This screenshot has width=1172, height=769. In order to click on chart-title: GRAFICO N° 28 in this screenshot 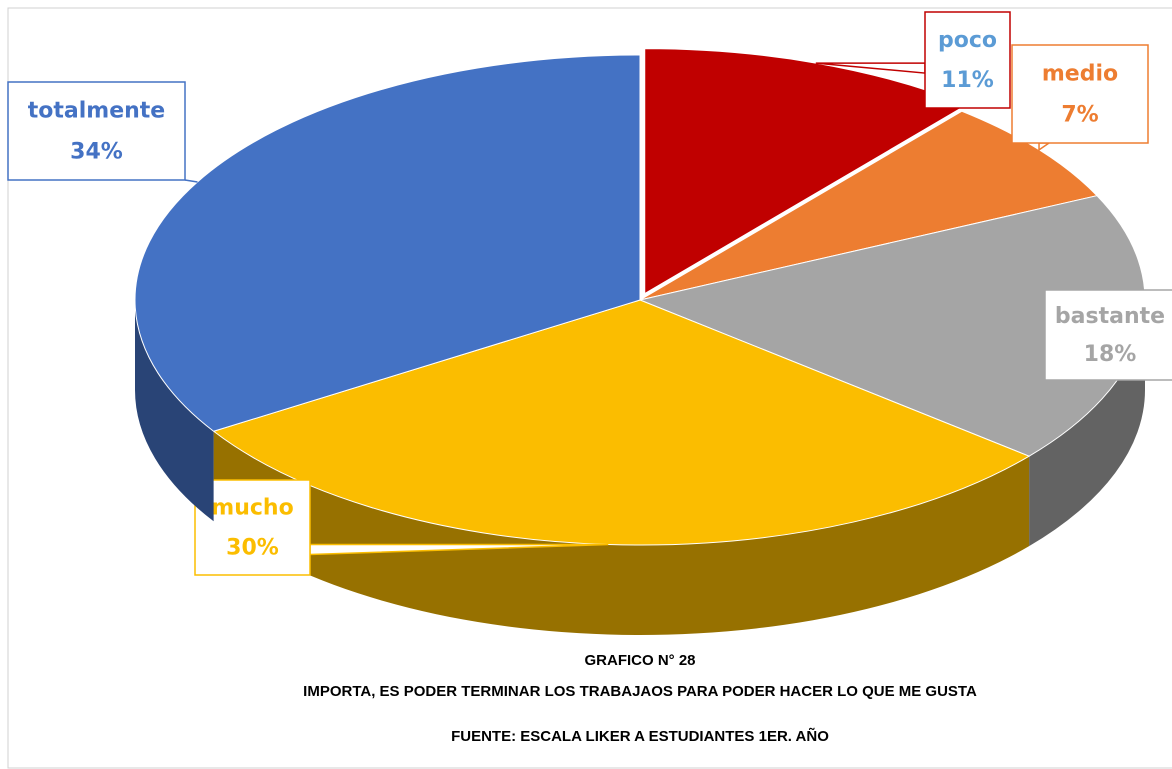, I will do `click(640, 660)`.